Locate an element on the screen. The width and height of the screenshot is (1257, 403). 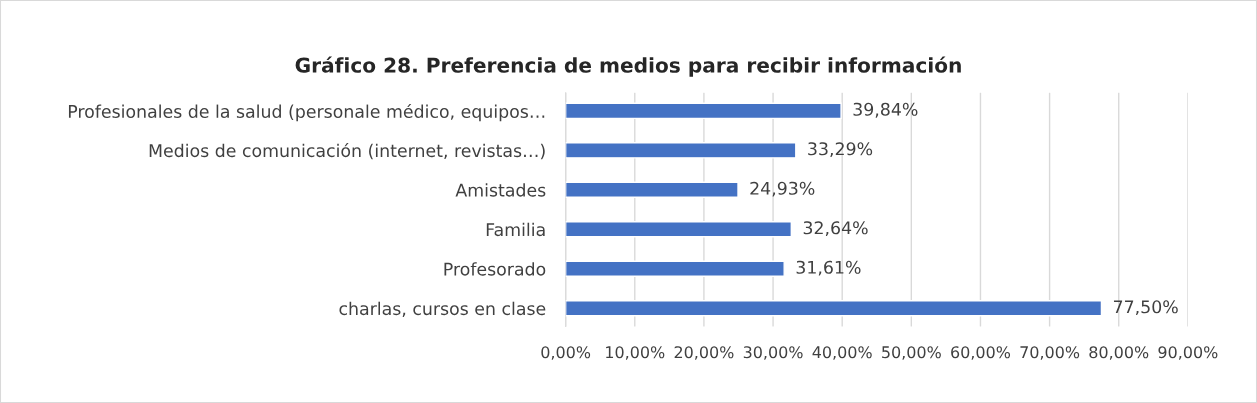
data-label: 32,64% is located at coordinates (835, 229).